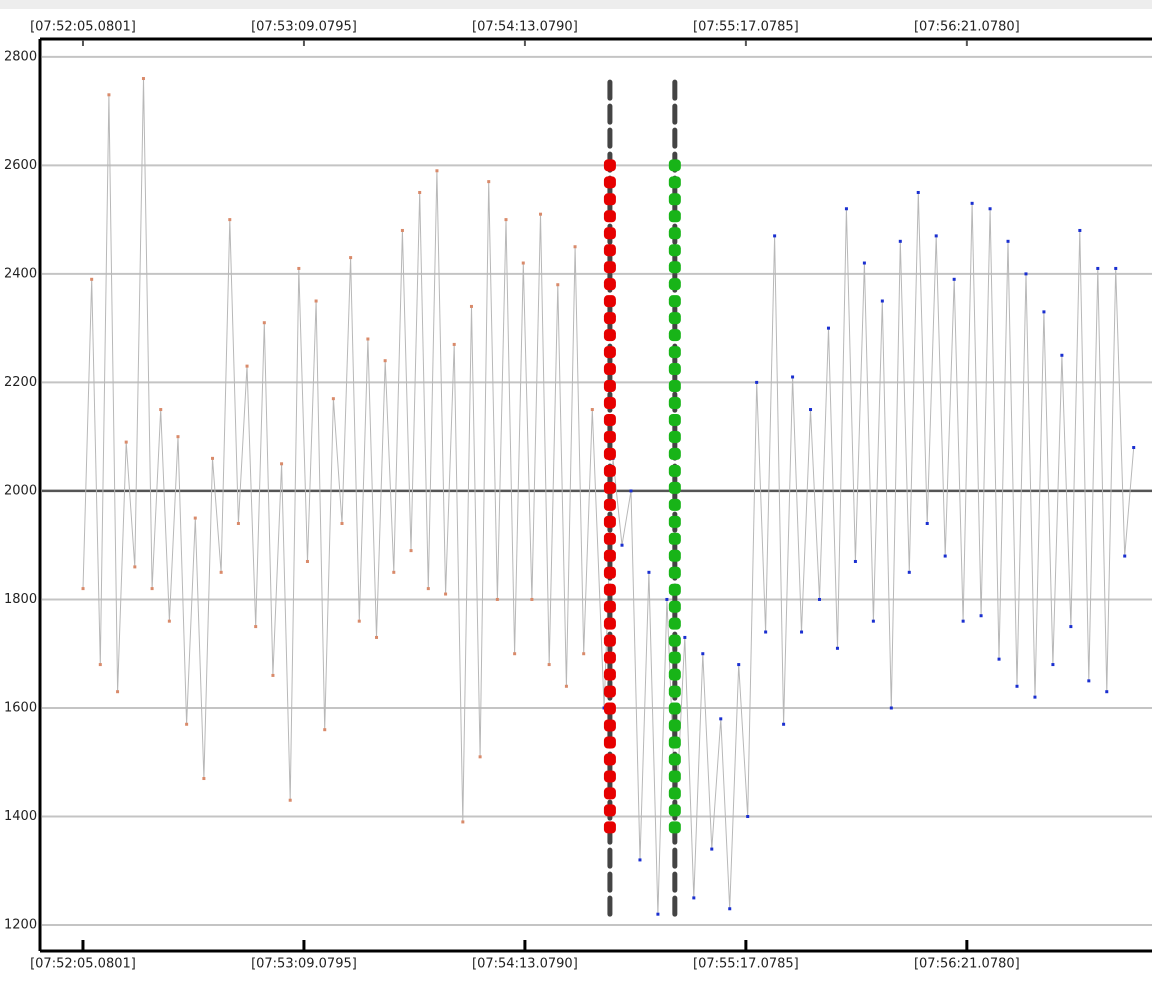 This screenshot has height=982, width=1152. I want to click on y-tick-label: 2200, so click(20, 382).